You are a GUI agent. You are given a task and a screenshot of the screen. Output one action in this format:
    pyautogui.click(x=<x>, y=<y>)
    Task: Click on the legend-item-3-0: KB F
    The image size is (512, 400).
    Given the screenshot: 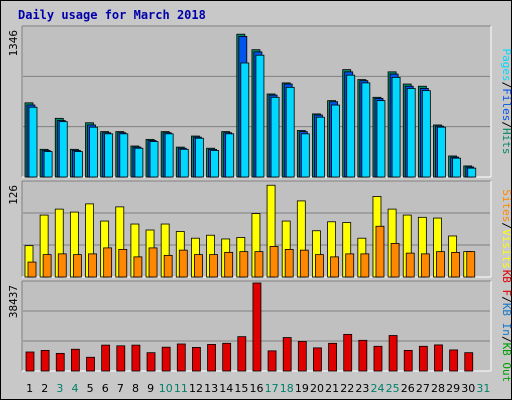 What is the action you would take?
    pyautogui.click(x=506, y=283)
    